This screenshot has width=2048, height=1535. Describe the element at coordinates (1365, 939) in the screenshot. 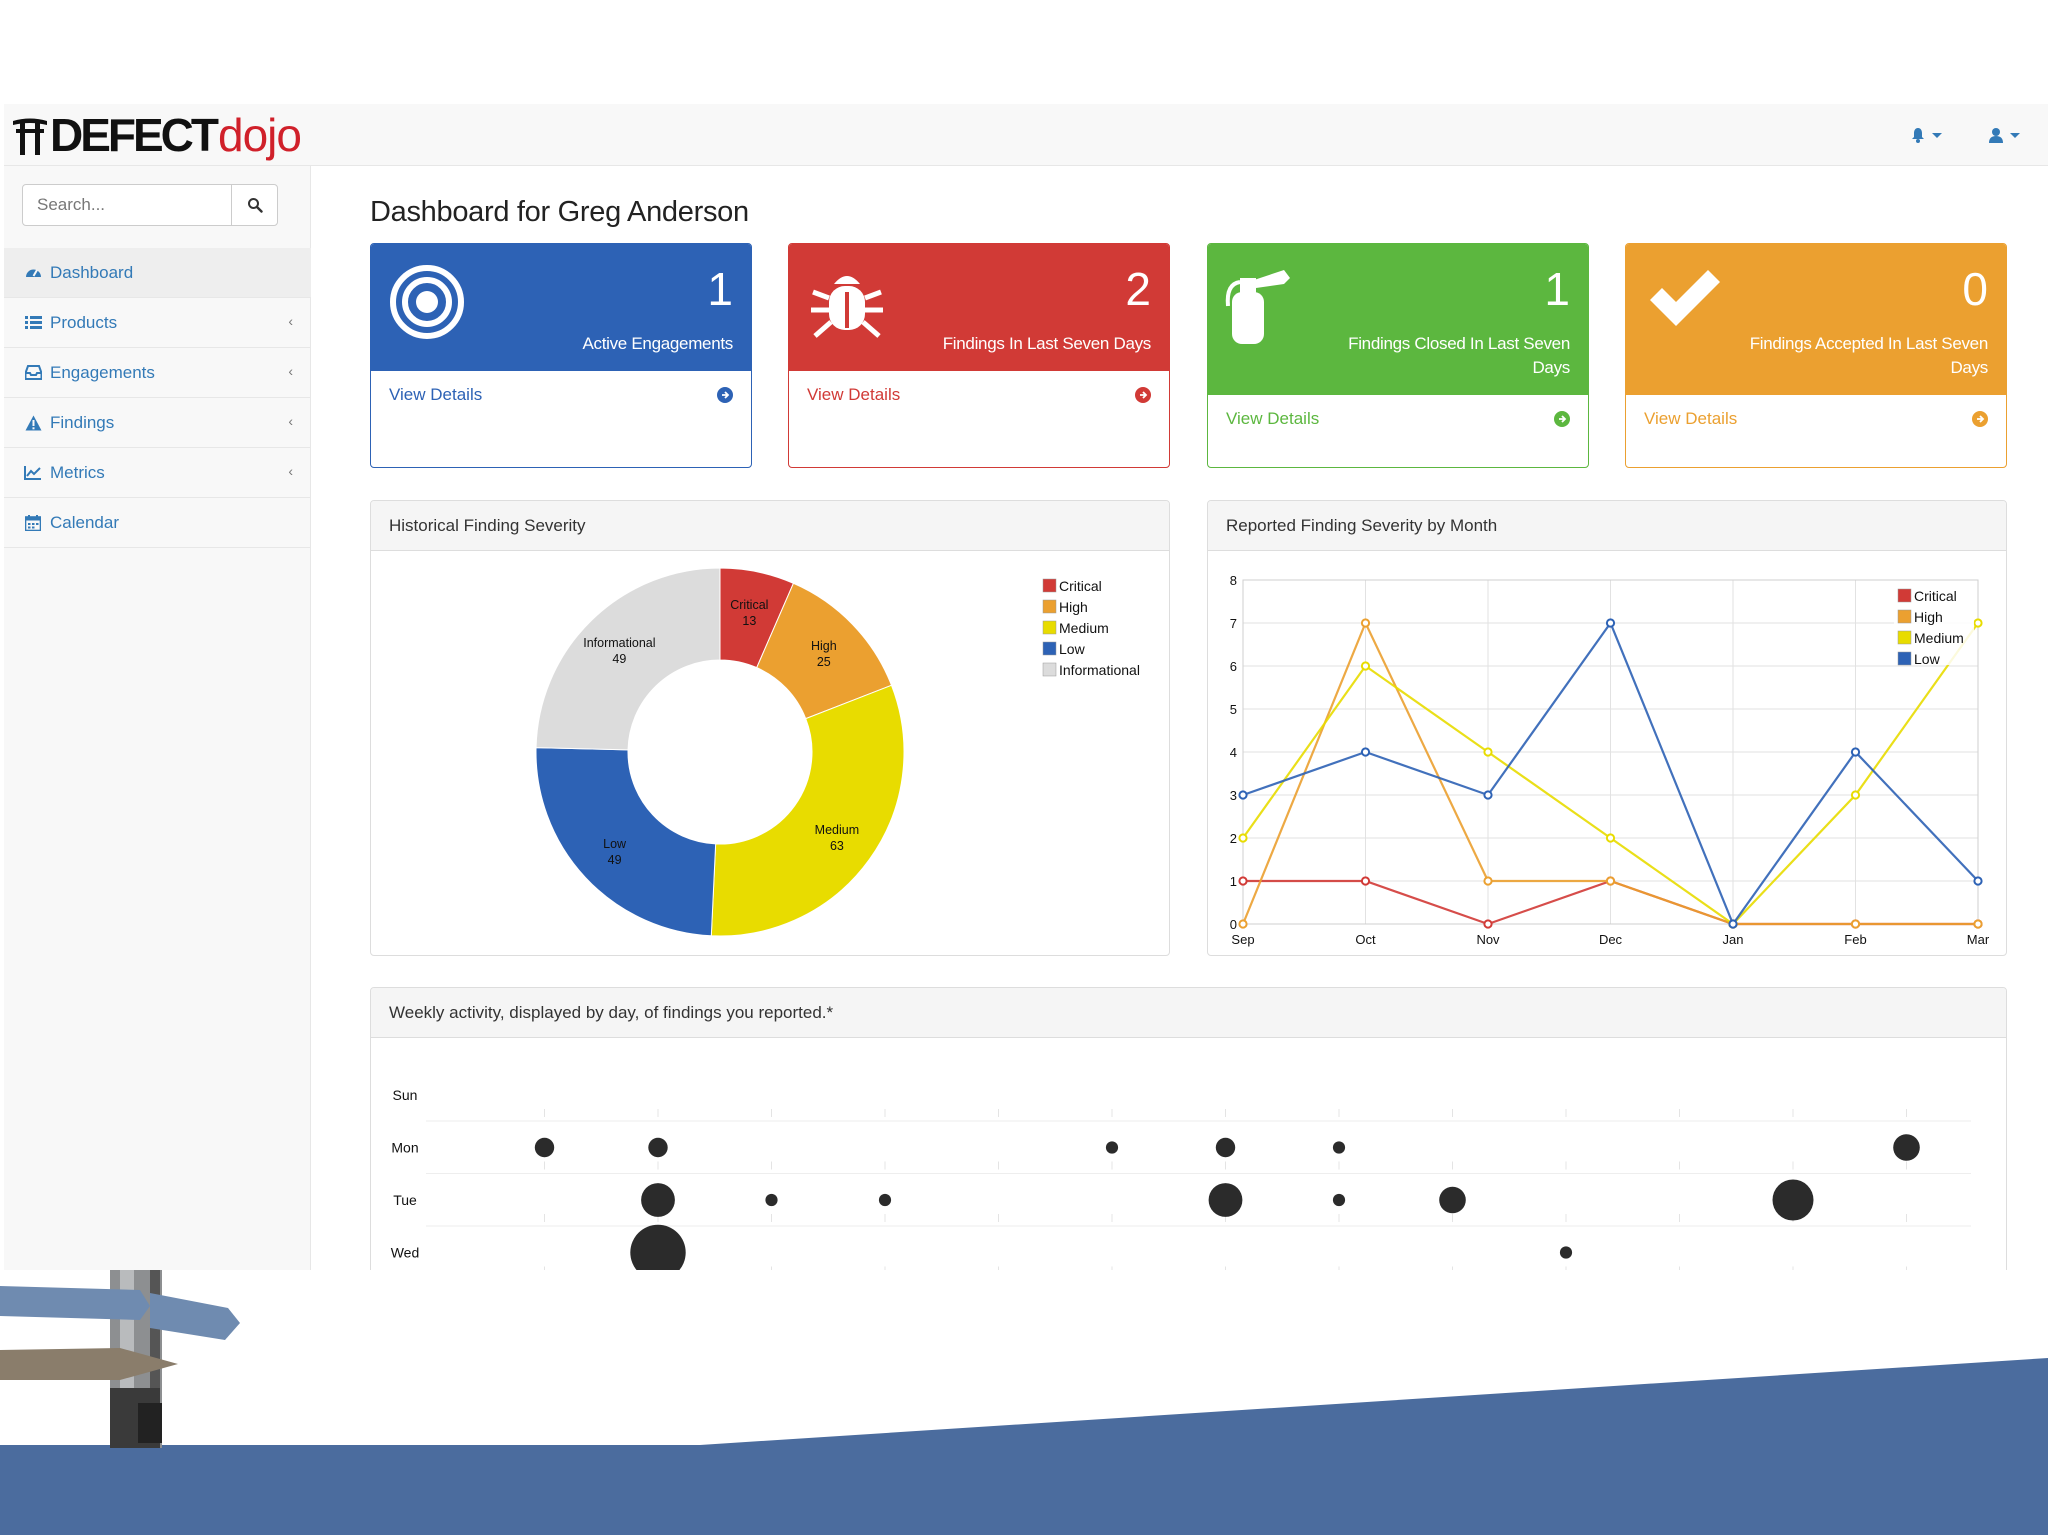

I see `x-tick-label: Oct` at that location.